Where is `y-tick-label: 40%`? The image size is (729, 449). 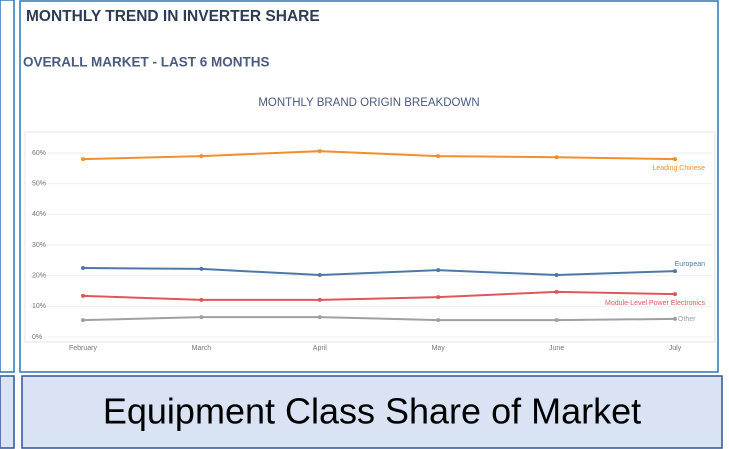
y-tick-label: 40% is located at coordinates (39, 214).